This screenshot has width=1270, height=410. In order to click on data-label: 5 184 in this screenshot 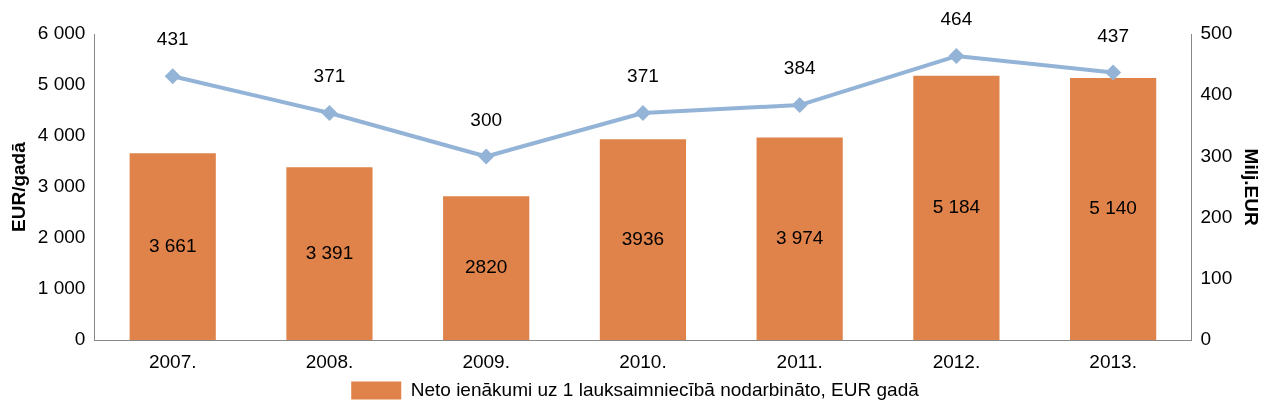, I will do `click(956, 207)`.